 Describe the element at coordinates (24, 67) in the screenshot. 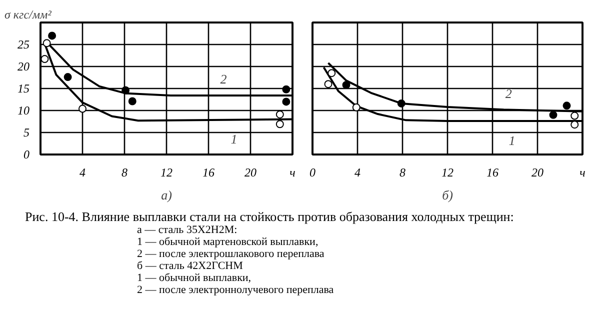

I see `y-tick-label: 20` at that location.